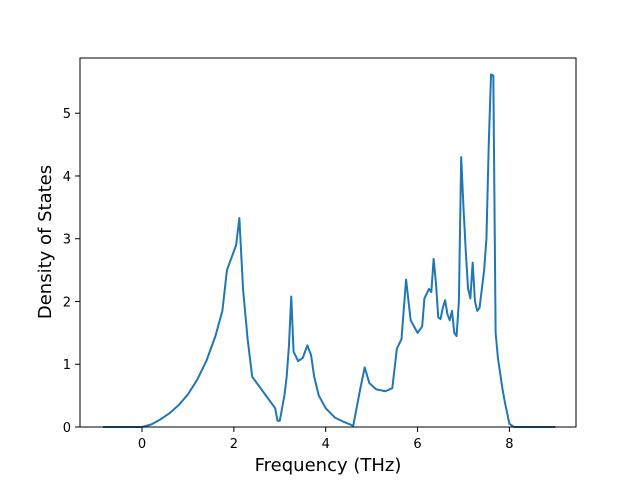 Image resolution: width=640 pixels, height=480 pixels. What do you see at coordinates (67, 365) in the screenshot?
I see `y-tick-label: 1` at bounding box center [67, 365].